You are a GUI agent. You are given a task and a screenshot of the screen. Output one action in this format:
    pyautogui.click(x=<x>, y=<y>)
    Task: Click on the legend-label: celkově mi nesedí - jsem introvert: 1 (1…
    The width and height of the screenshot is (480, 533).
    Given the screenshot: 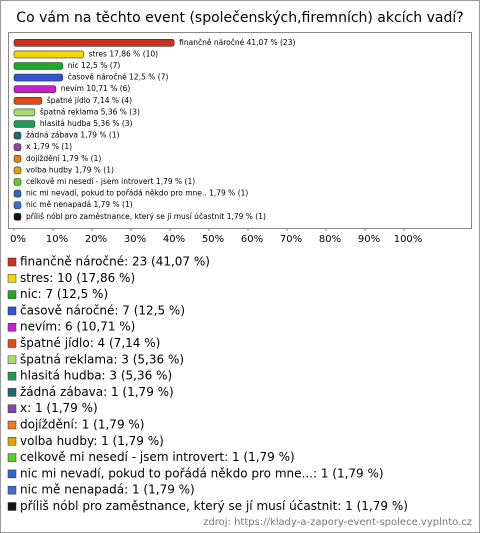 What is the action you would take?
    pyautogui.click(x=157, y=457)
    